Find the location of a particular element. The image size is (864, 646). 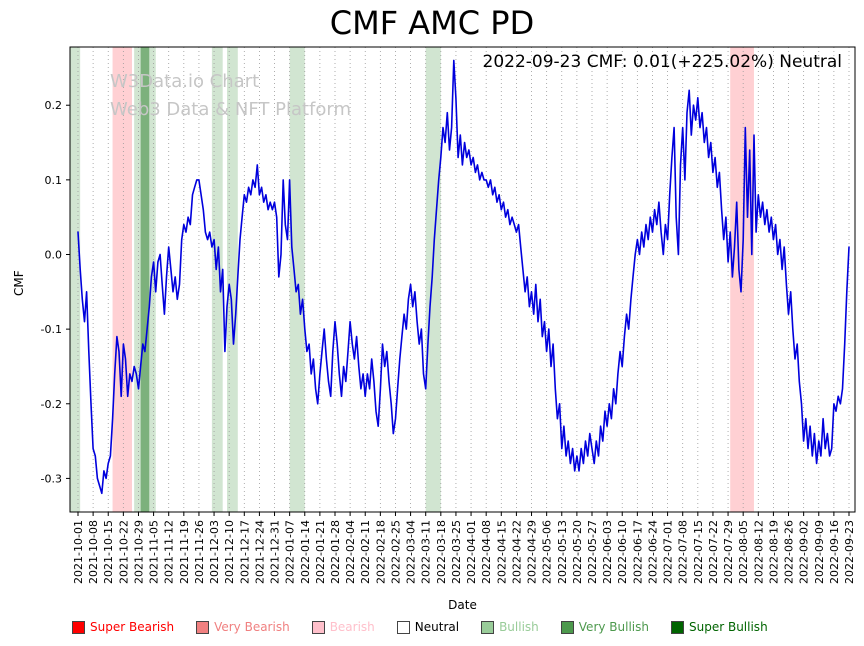

x-tick-label: 2022-04-01 is located at coordinates (471, 552).